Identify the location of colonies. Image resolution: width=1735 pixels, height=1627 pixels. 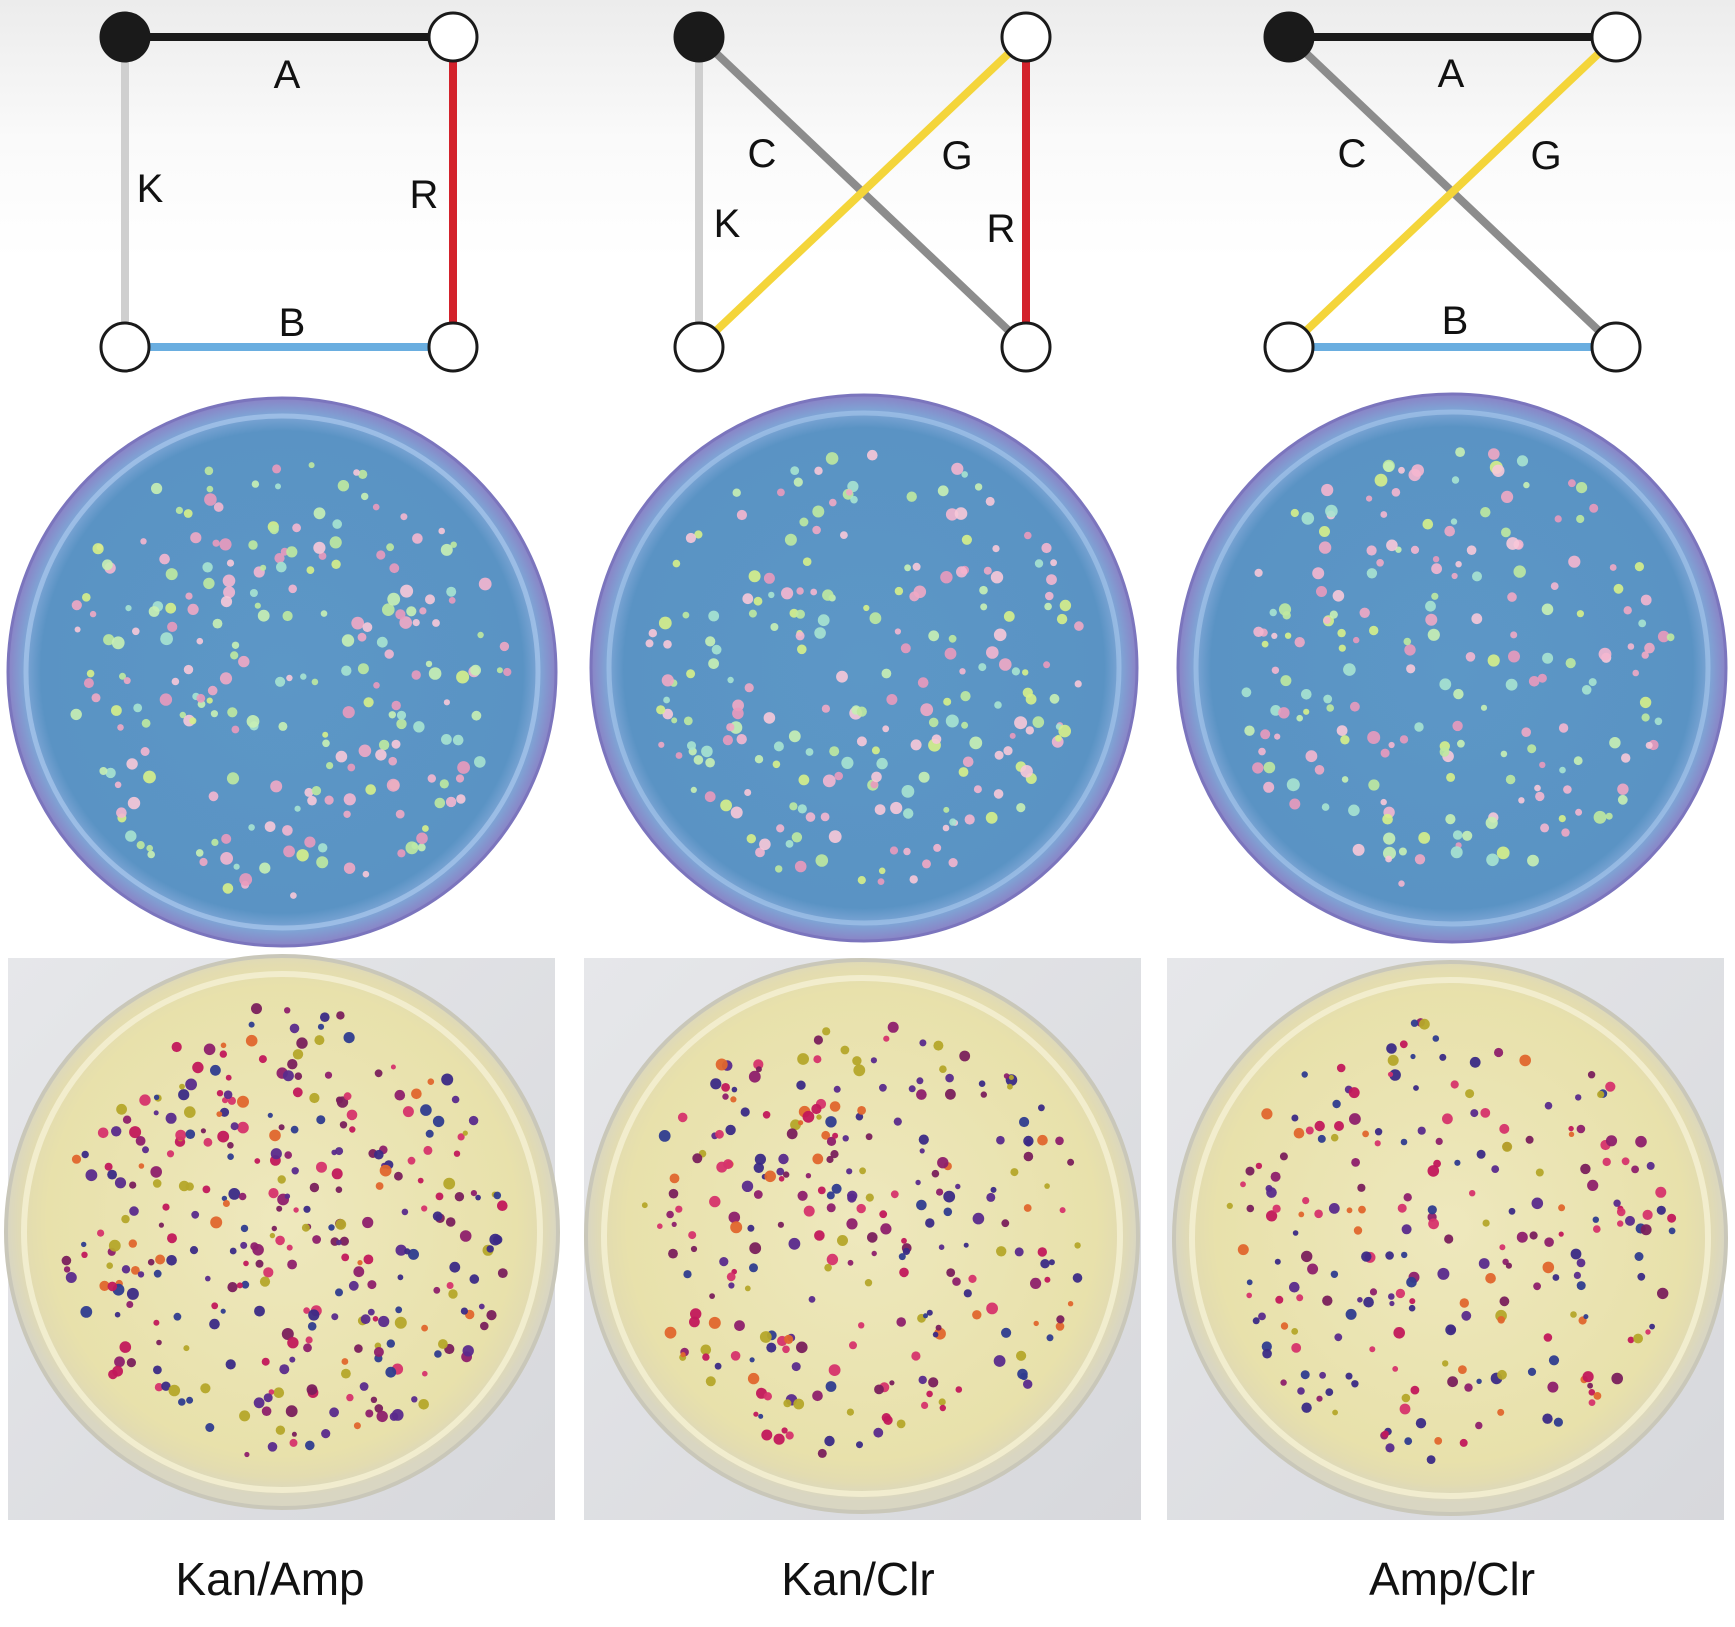
(284, 1230).